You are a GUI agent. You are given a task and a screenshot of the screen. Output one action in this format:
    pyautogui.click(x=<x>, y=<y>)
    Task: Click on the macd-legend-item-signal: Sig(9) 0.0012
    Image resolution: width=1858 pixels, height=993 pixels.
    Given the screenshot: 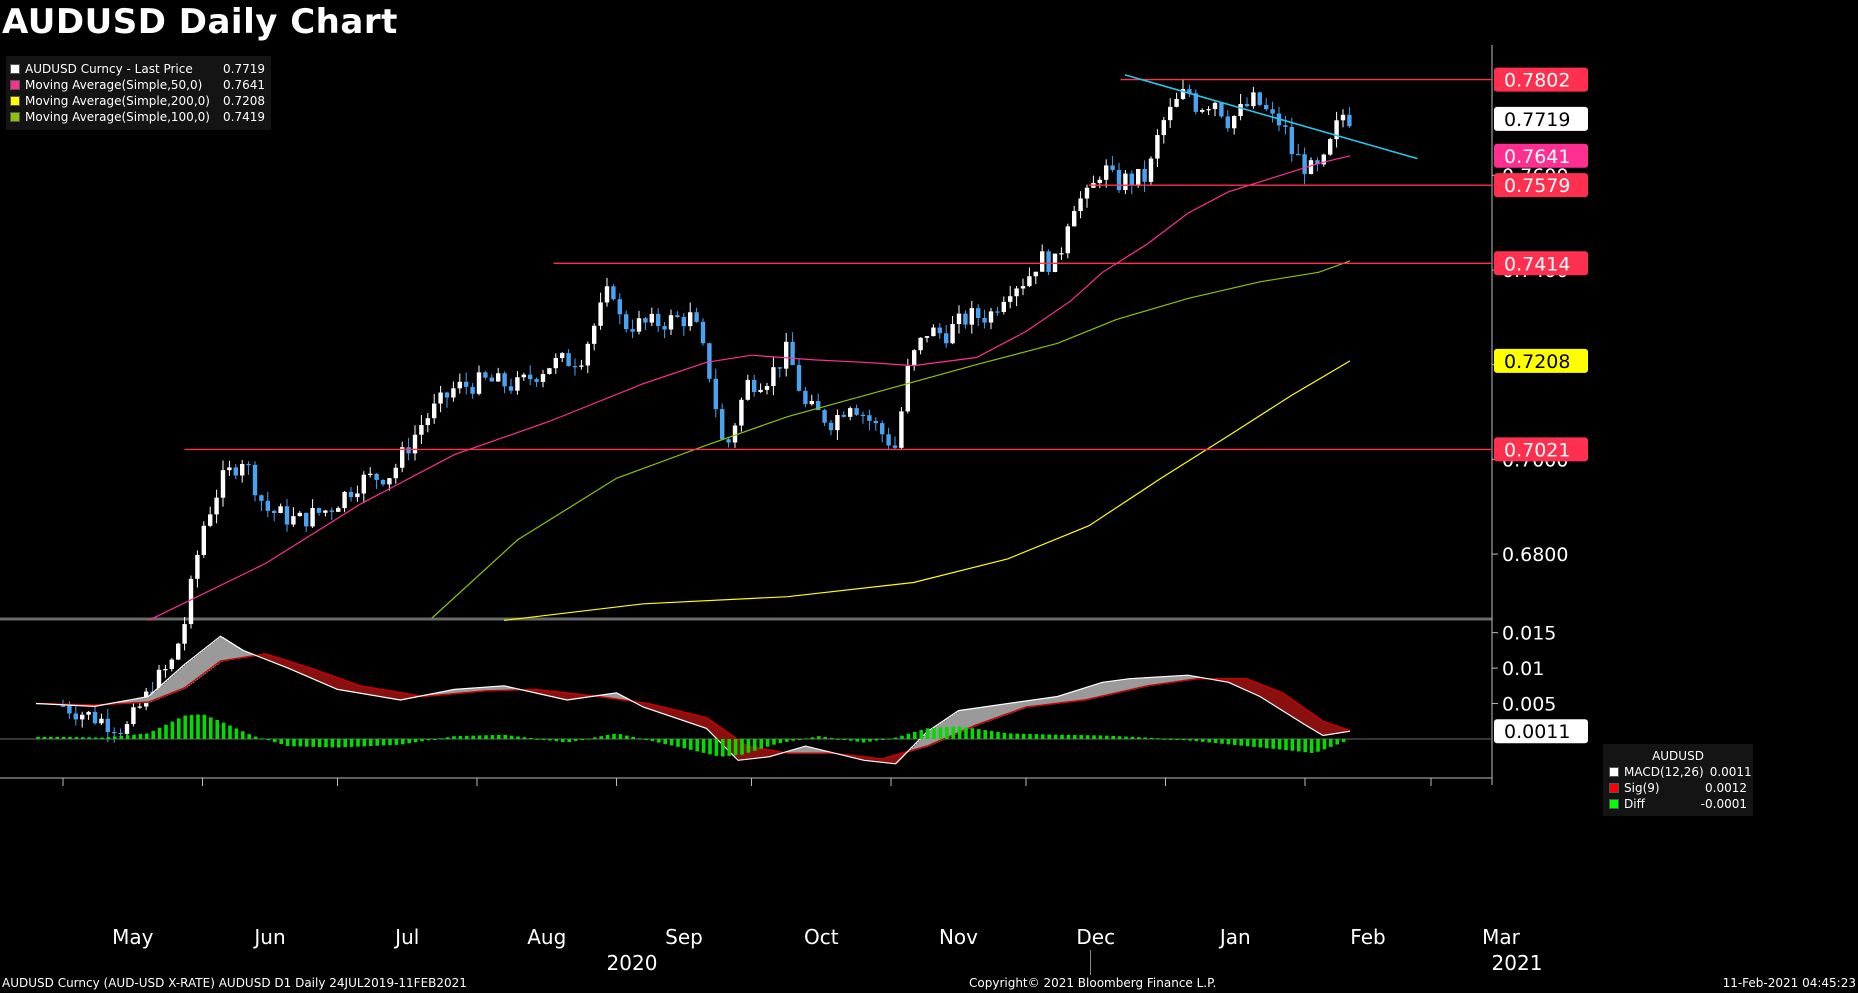 What is the action you would take?
    pyautogui.click(x=1678, y=788)
    